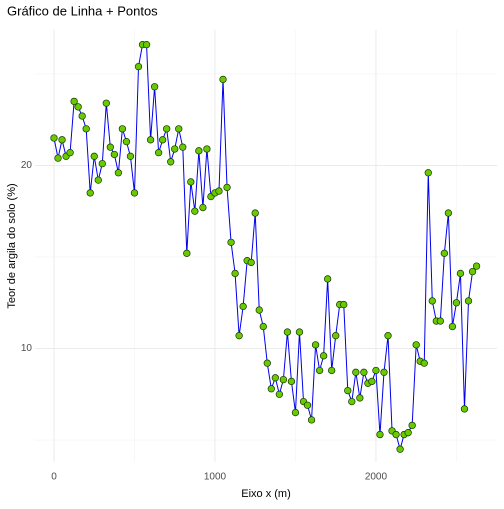  Describe the element at coordinates (215, 477) in the screenshot. I see `x-tick-label: 1000` at that location.